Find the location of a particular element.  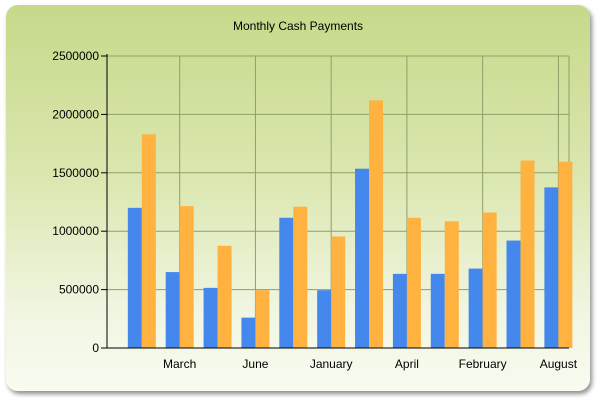

x-category-label: June is located at coordinates (255, 364).